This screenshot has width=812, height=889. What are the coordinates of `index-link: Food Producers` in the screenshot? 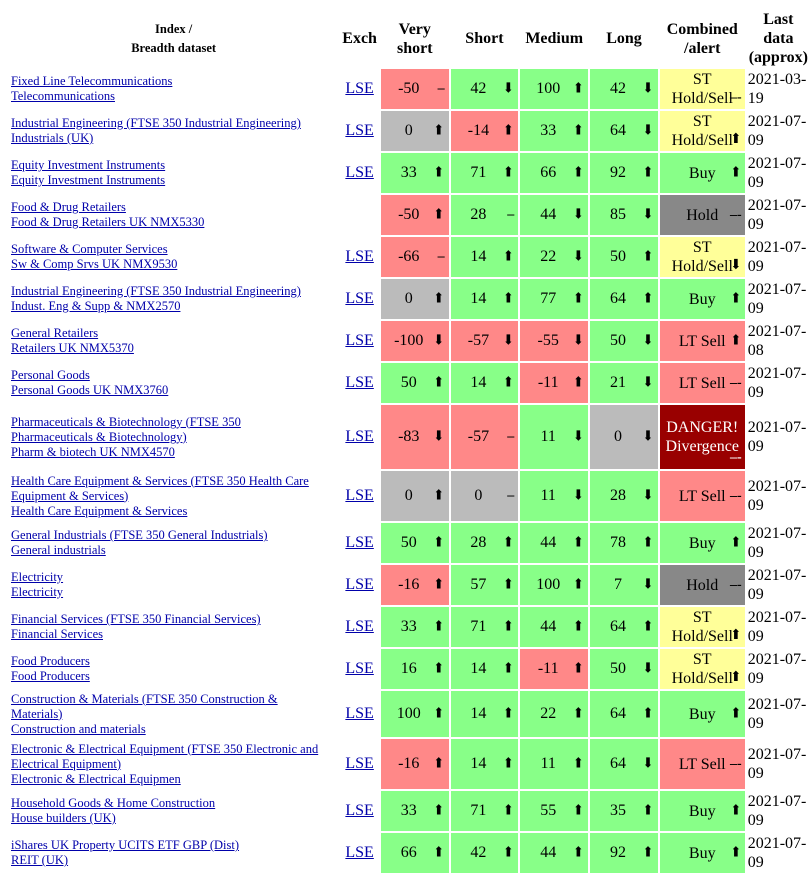 It's located at (50, 661).